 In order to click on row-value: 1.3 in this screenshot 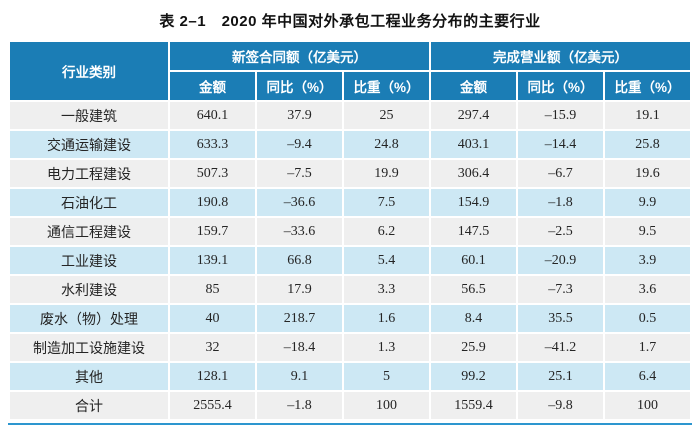, I will do `click(386, 347)`.